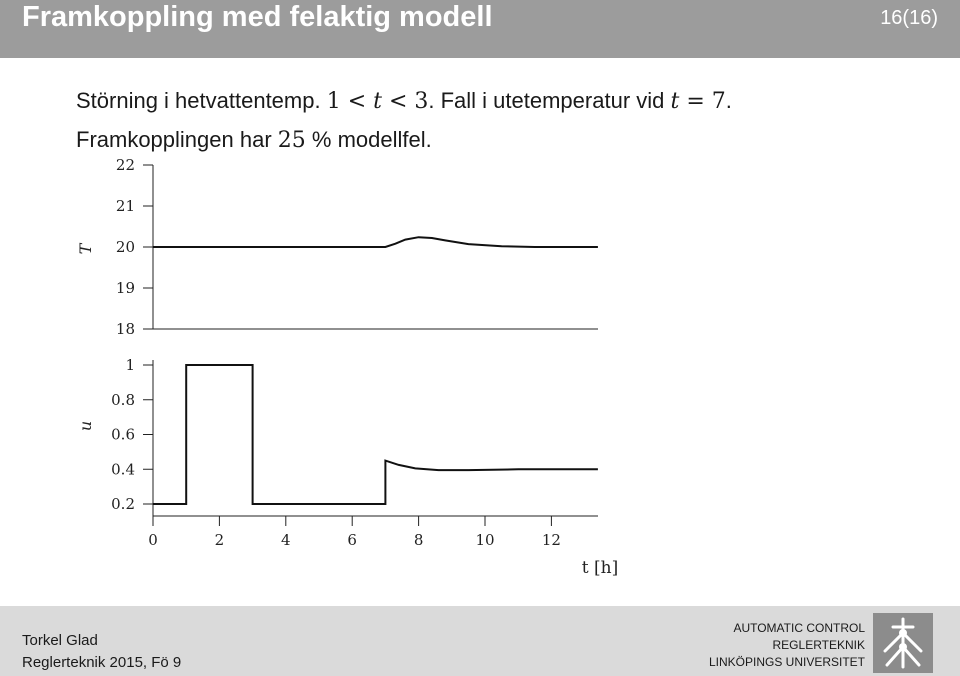 The height and width of the screenshot is (676, 960). What do you see at coordinates (123, 469) in the screenshot?
I see `bottom-y-tick-label: 0.4` at bounding box center [123, 469].